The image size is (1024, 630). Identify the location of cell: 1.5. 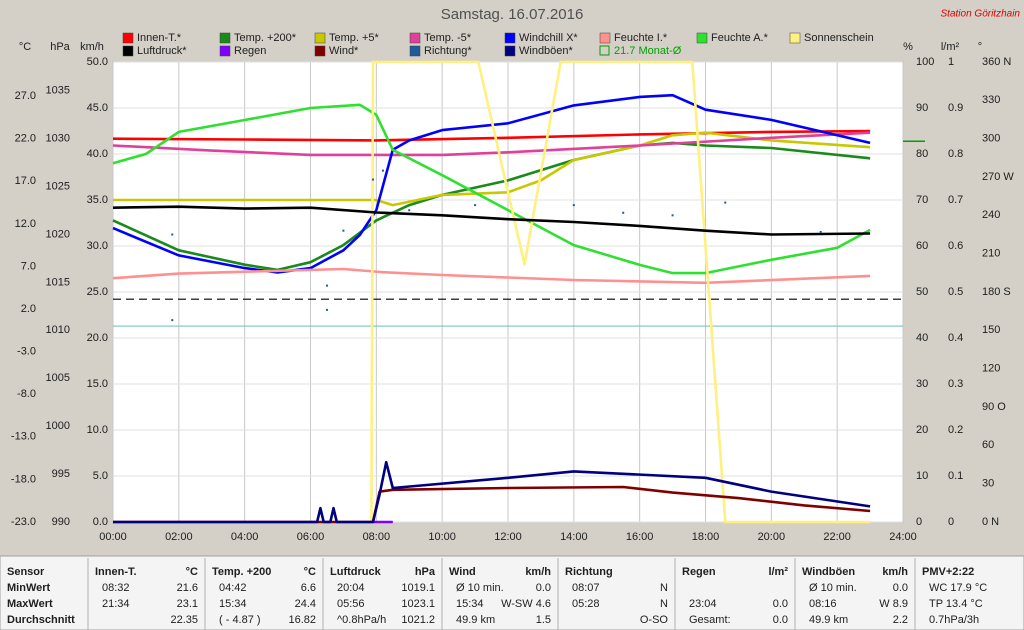
(543, 620).